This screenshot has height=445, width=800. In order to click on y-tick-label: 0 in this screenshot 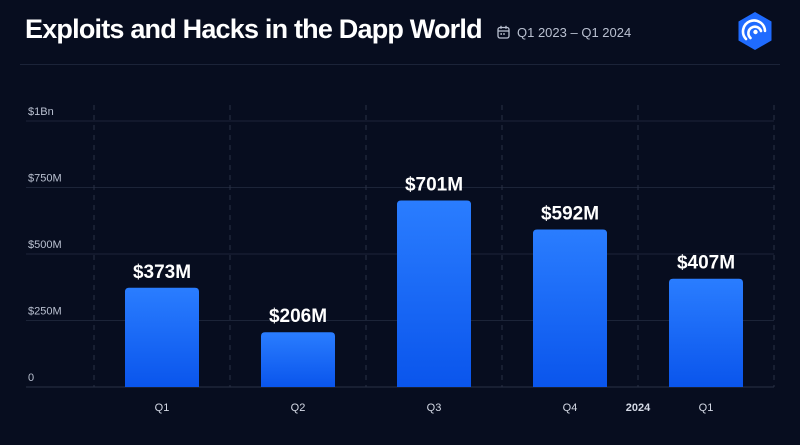, I will do `click(31, 378)`.